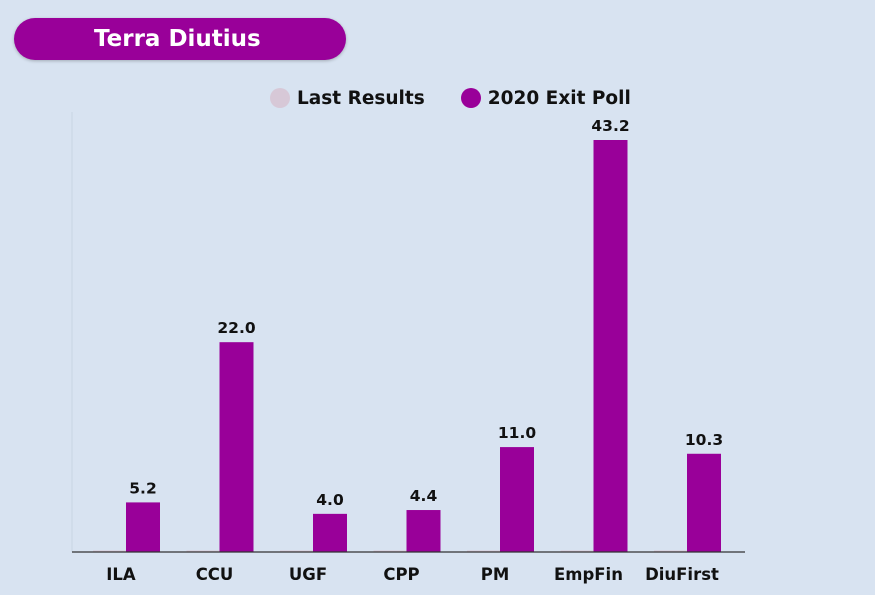 This screenshot has height=595, width=875. Describe the element at coordinates (610, 126) in the screenshot. I see `data-label-empfin: 43.2` at that location.